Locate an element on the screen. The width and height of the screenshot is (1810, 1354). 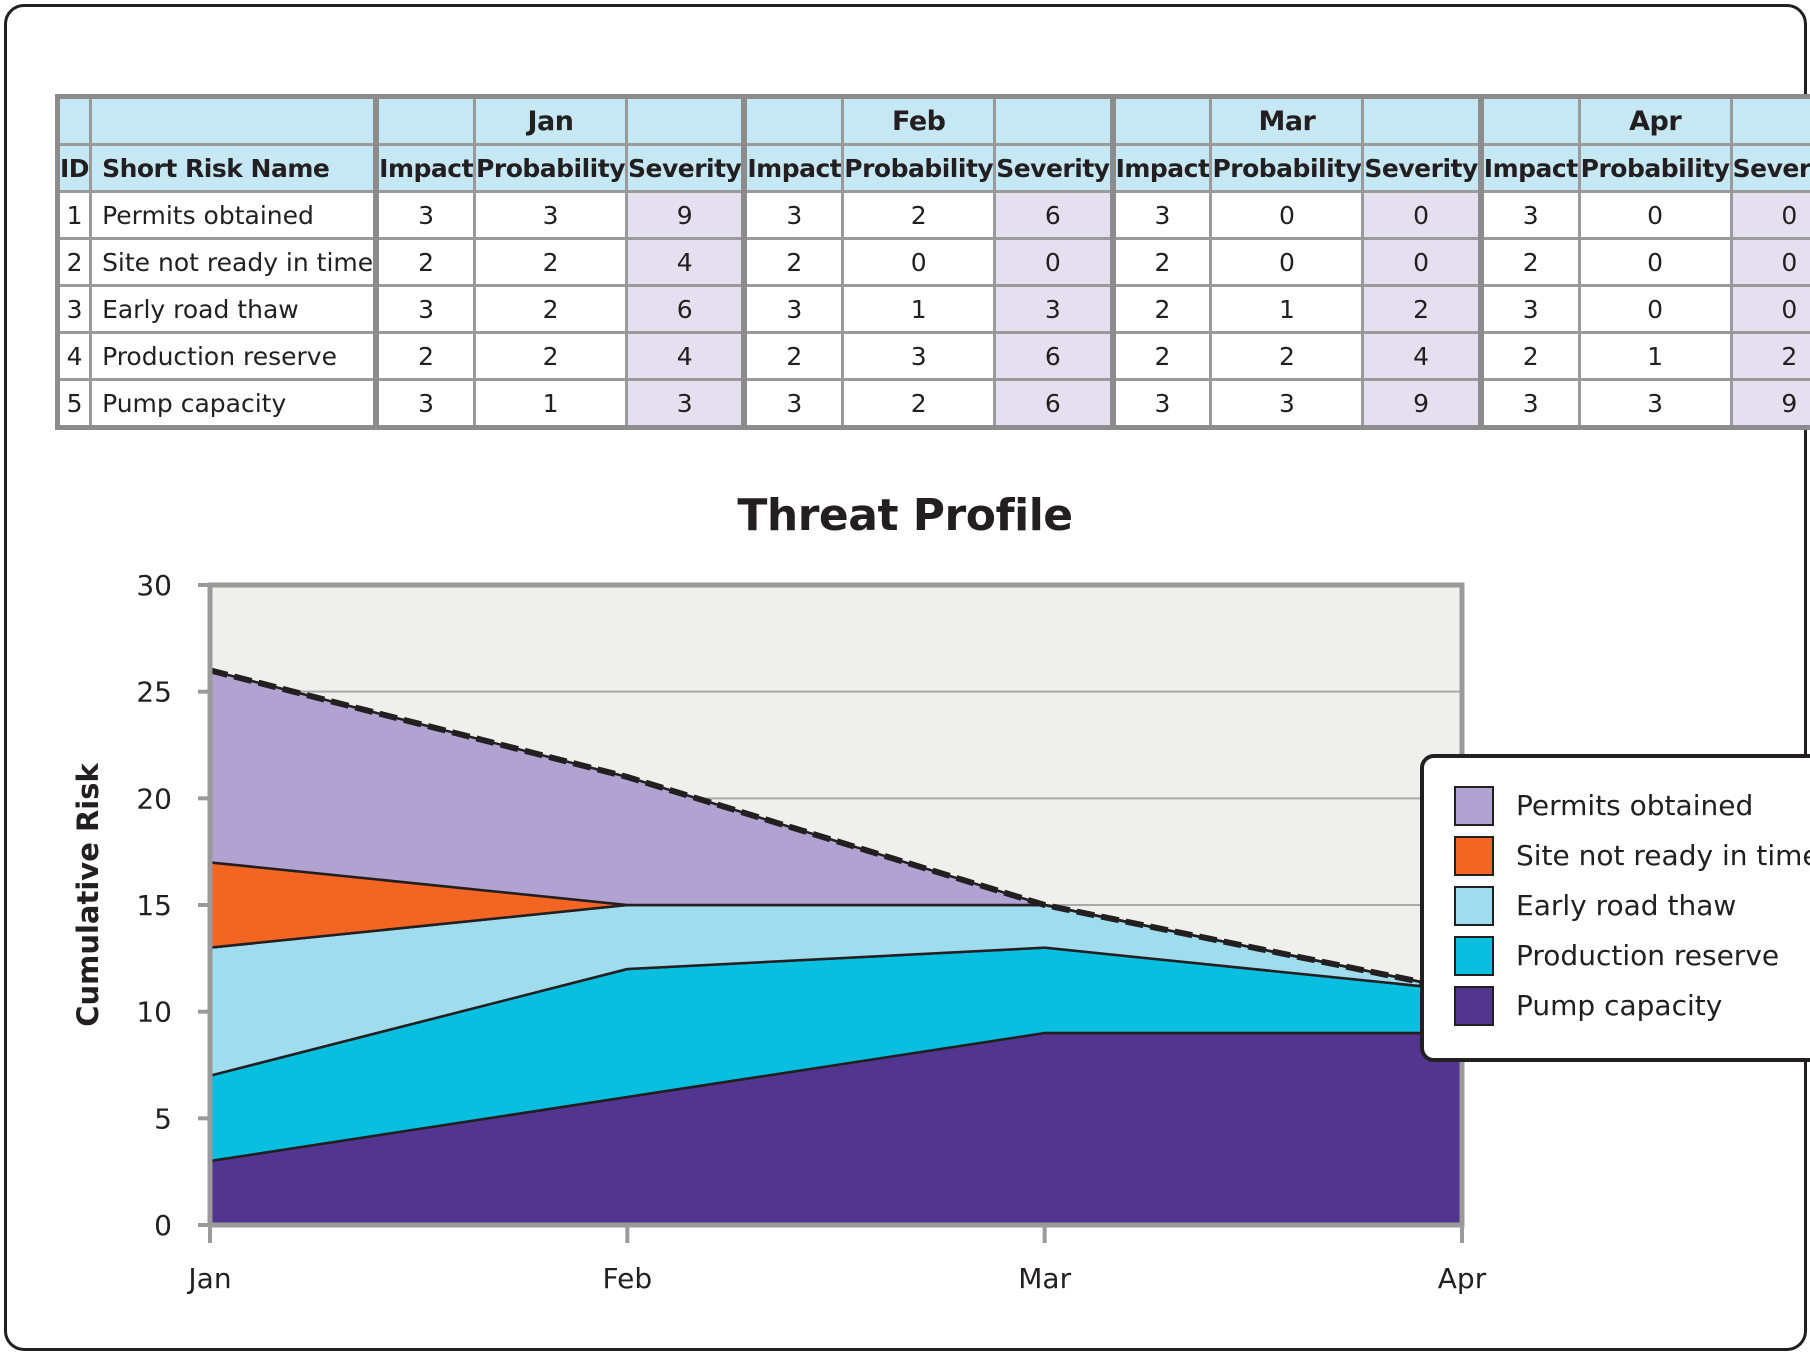
month-header-apr: Apr is located at coordinates (1655, 120).